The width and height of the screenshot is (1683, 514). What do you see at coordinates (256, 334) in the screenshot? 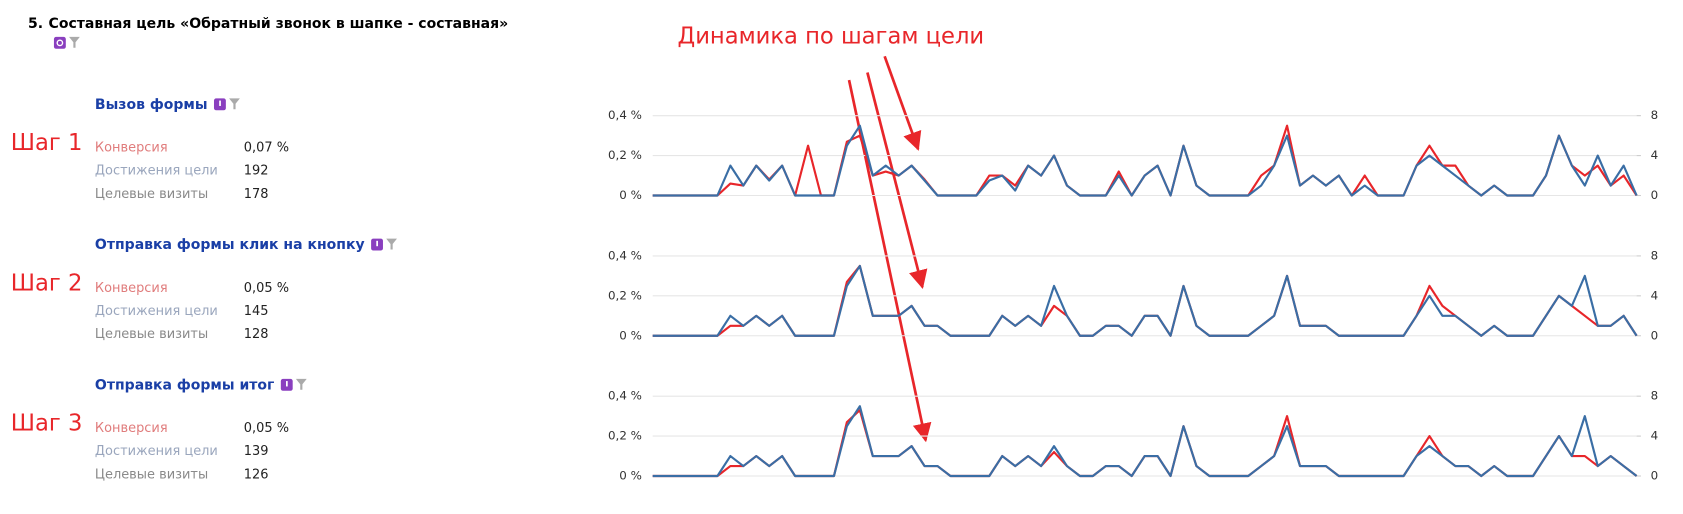
I see `metric-value: 128` at bounding box center [256, 334].